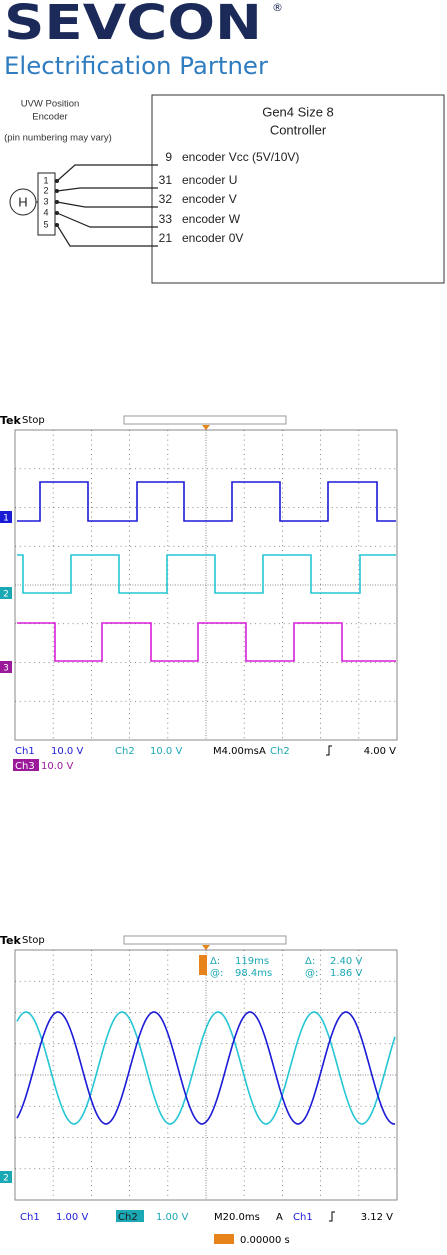 Image resolution: width=447 pixels, height=1255 pixels. What do you see at coordinates (236, 751) in the screenshot?
I see `timebase: M4.00ms` at bounding box center [236, 751].